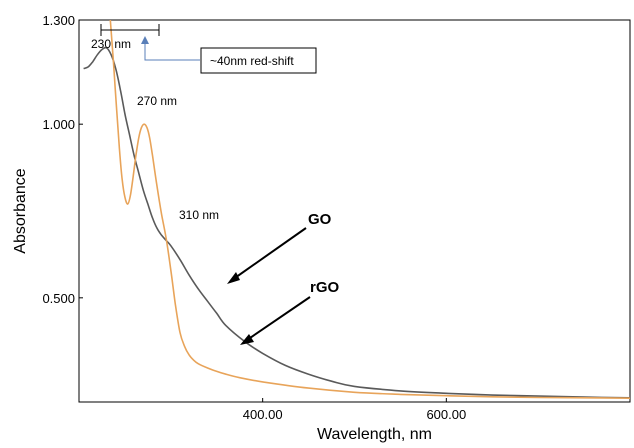 The image size is (634, 448). Describe the element at coordinates (233, 278) in the screenshot. I see `go-arrowhead` at that location.